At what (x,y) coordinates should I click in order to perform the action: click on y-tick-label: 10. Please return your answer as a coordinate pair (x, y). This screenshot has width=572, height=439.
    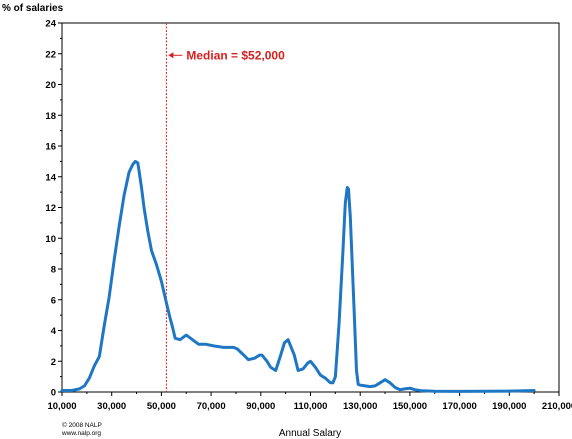
    Looking at the image, I should click on (50, 239).